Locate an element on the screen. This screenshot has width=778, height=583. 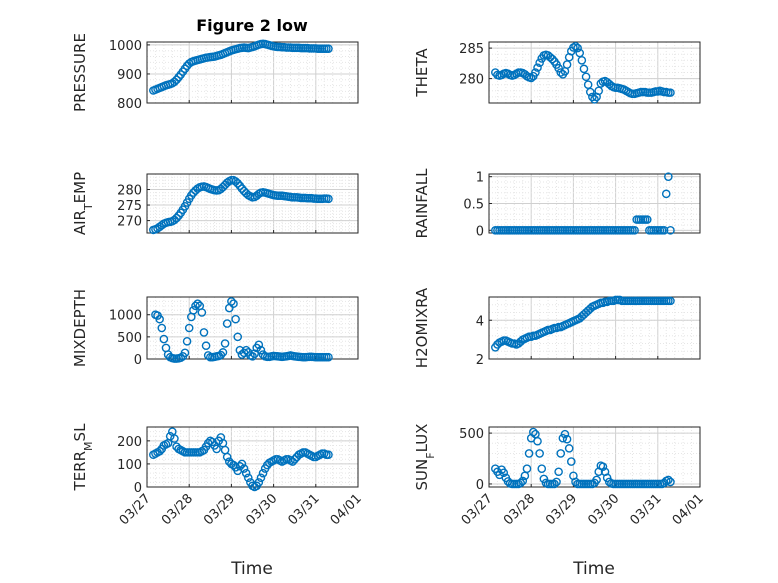
y-axis-label: H2OMIXRA is located at coordinates (422, 327).